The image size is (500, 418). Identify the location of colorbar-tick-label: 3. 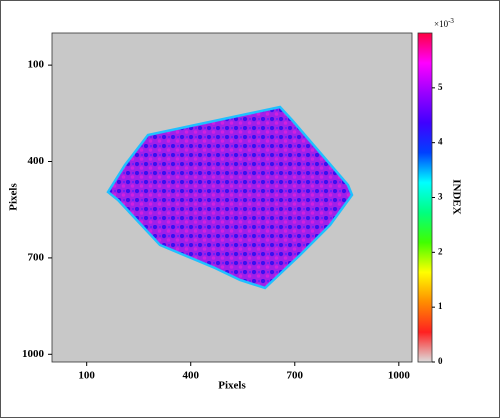
(440, 197).